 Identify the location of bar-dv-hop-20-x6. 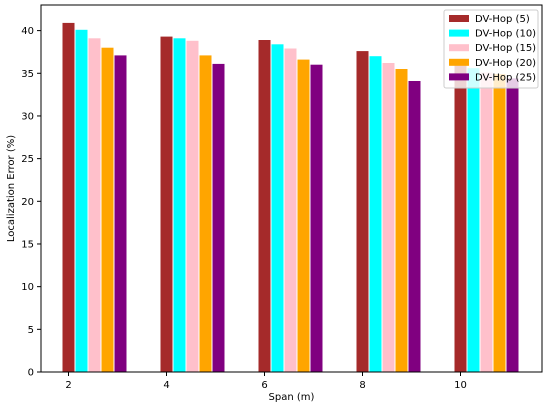
(303, 215).